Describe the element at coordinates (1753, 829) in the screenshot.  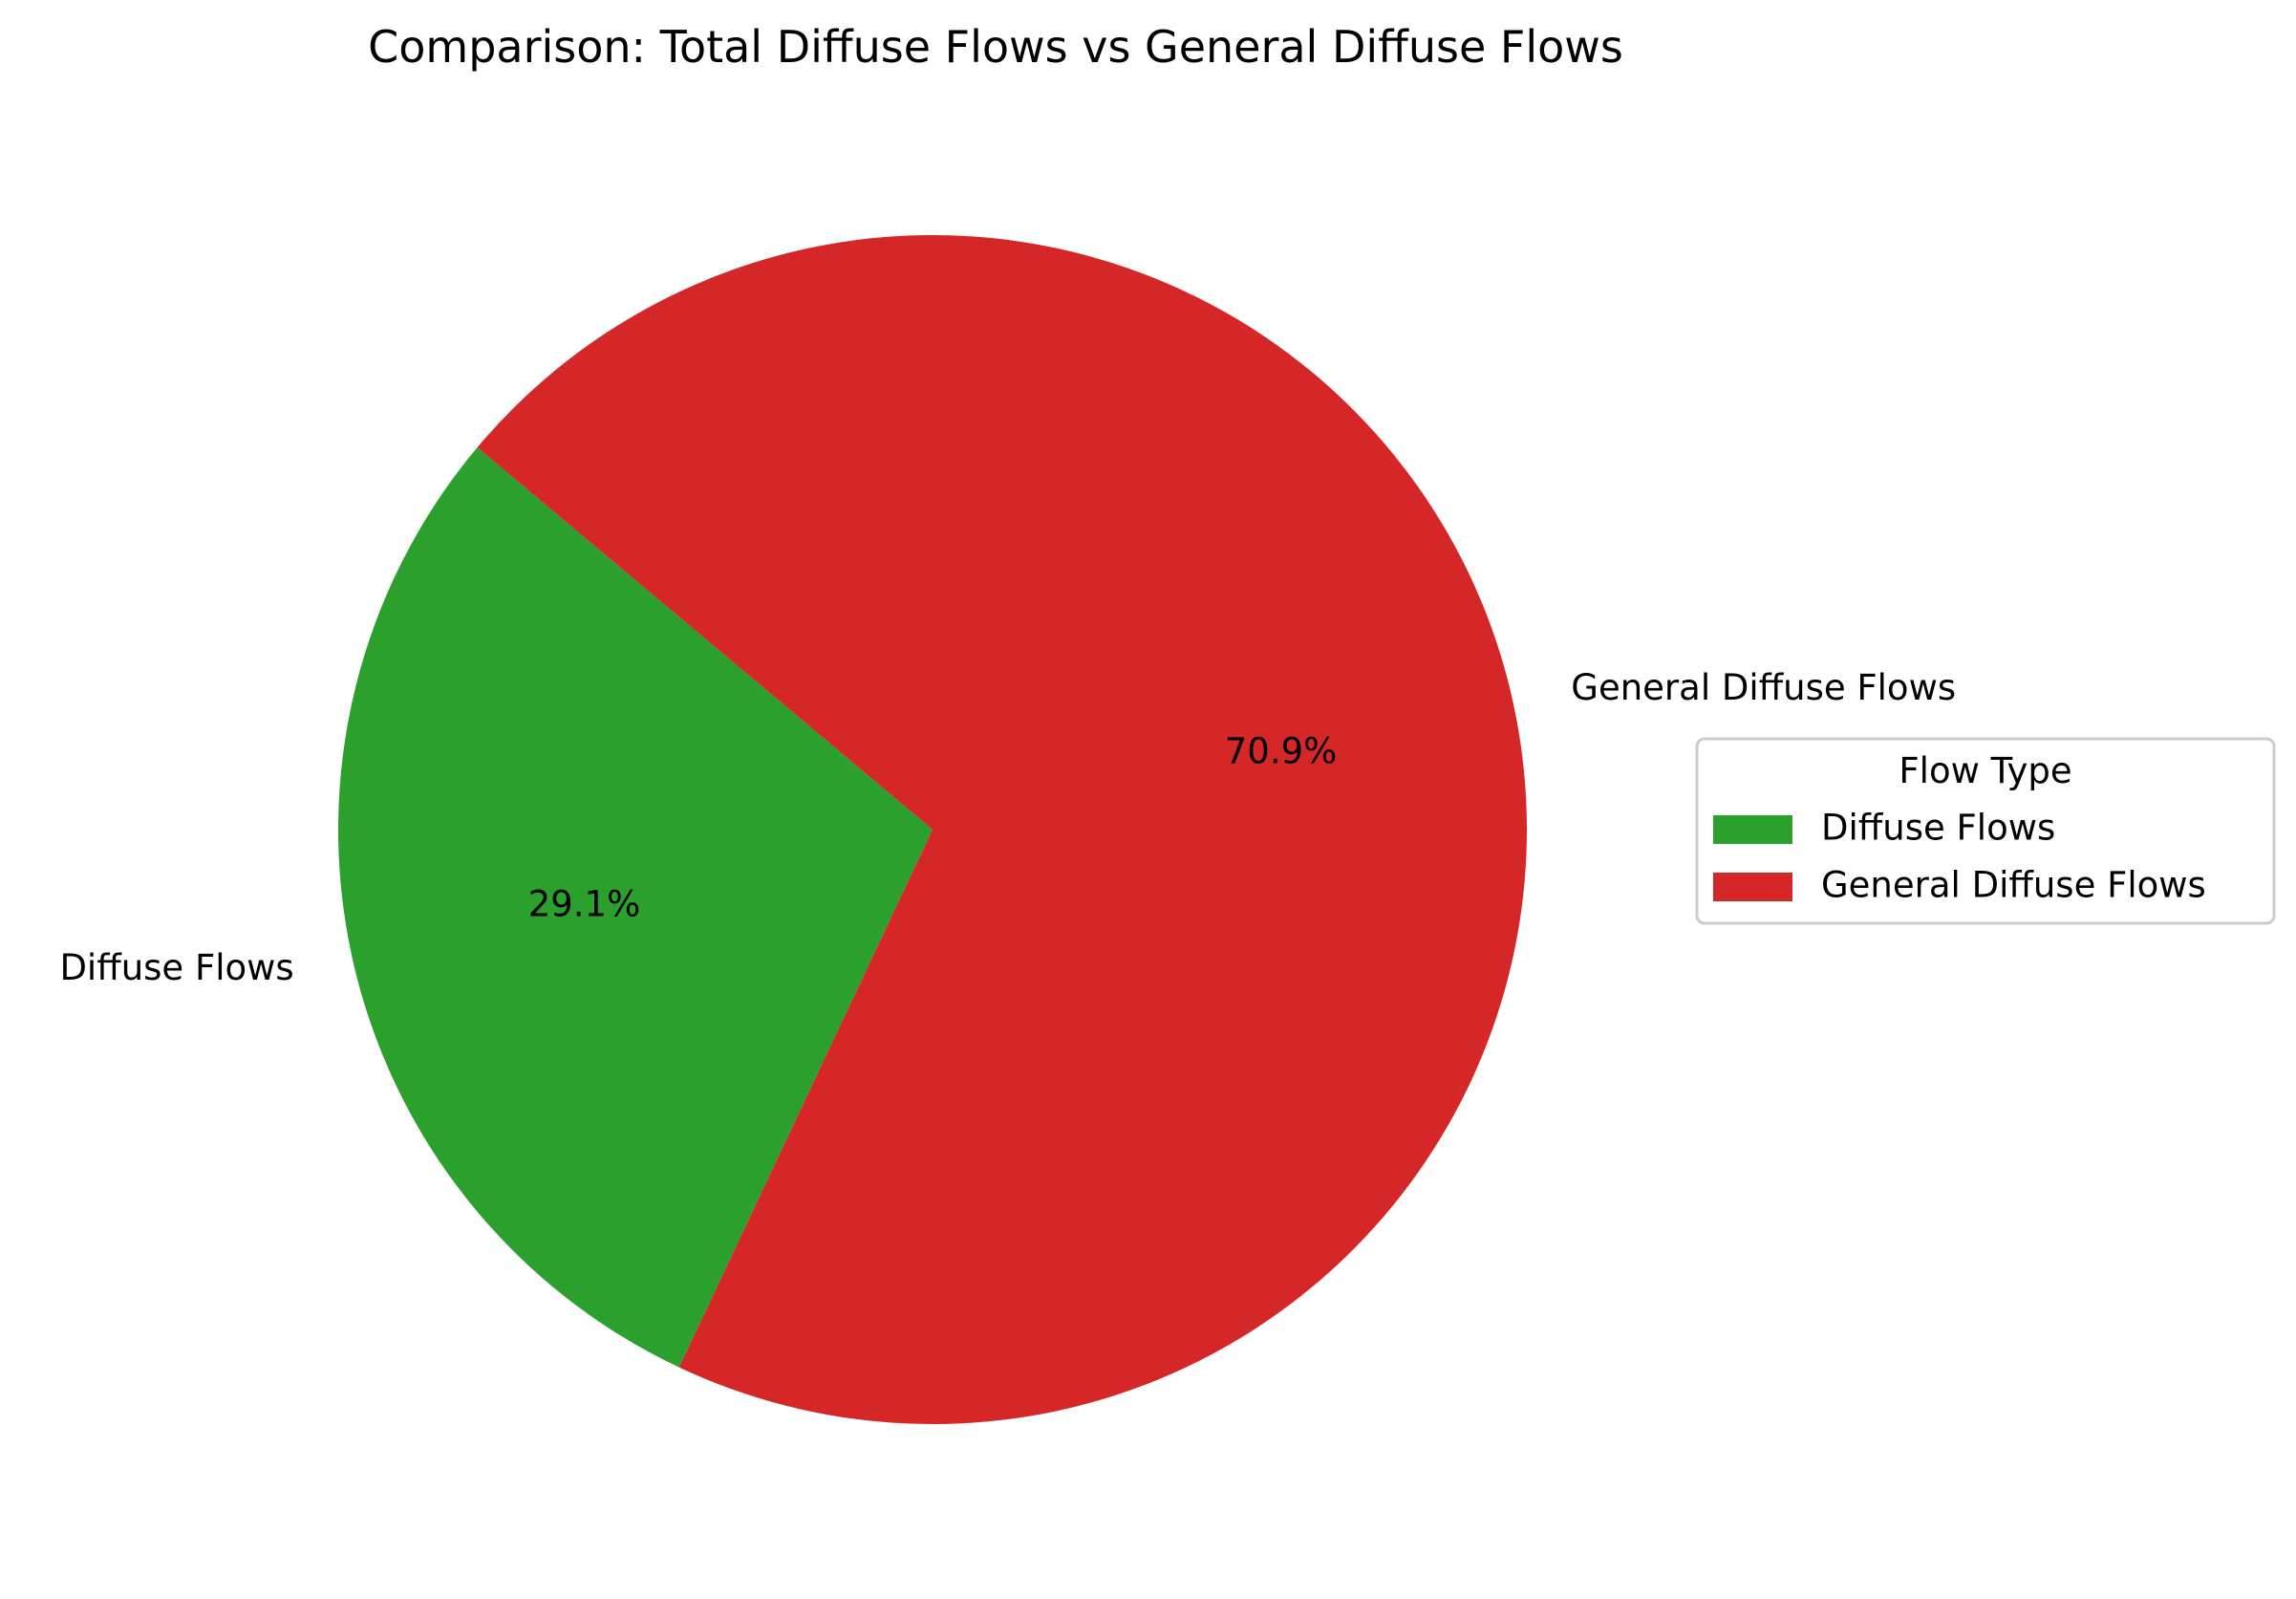
I see `legend-swatch-diffuse-flows` at that location.